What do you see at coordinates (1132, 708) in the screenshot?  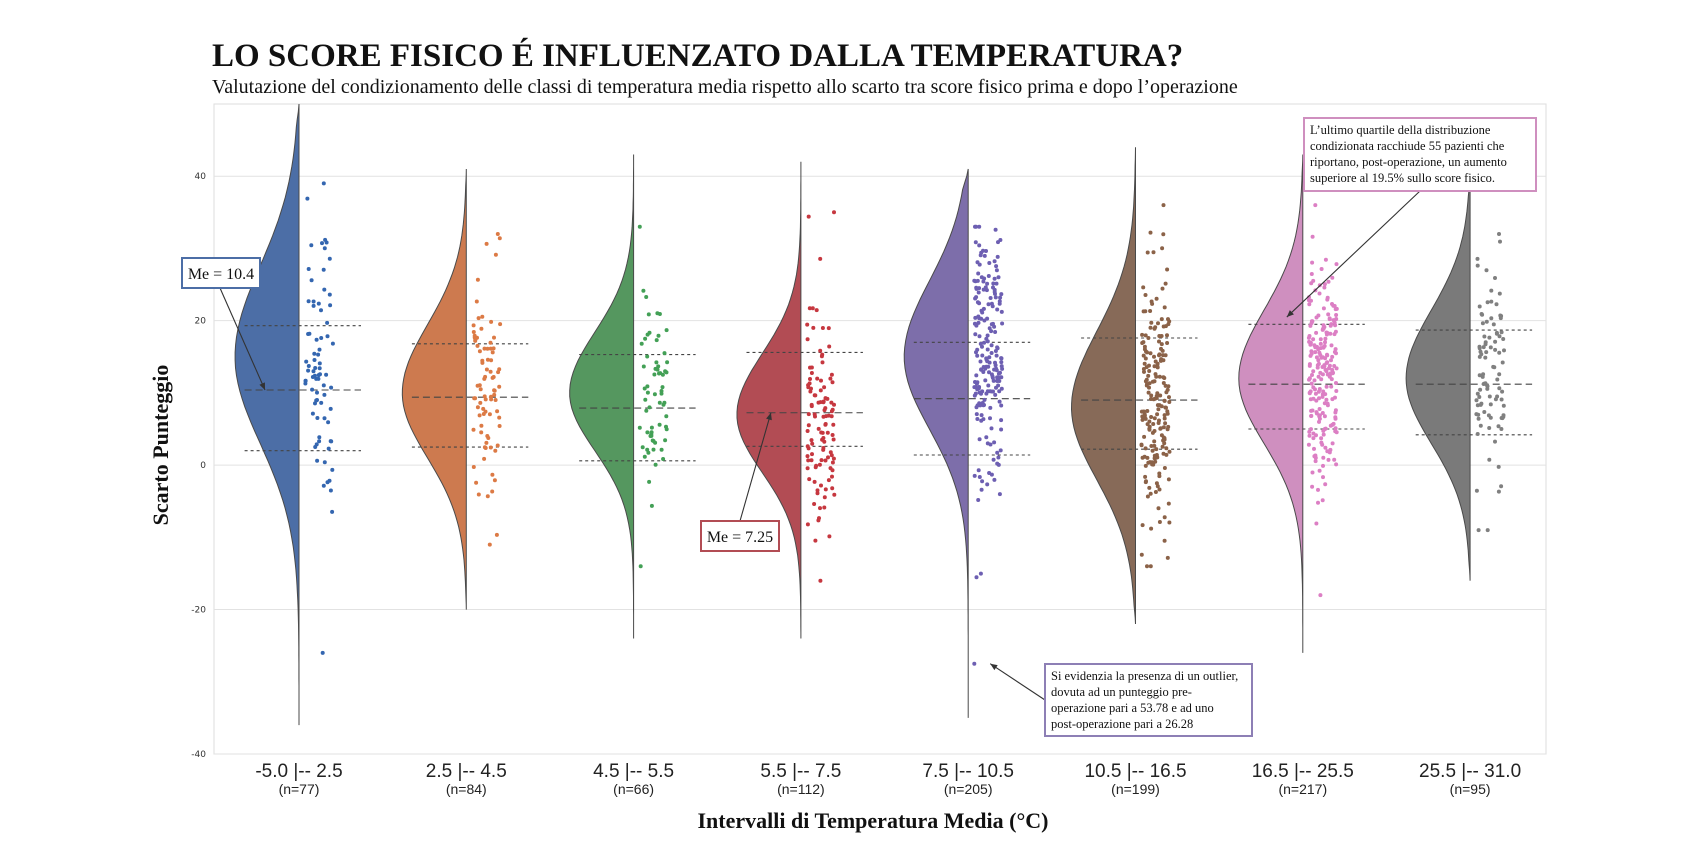 I see `annotation-line: operazione pari a 53.78 e ad uno` at bounding box center [1132, 708].